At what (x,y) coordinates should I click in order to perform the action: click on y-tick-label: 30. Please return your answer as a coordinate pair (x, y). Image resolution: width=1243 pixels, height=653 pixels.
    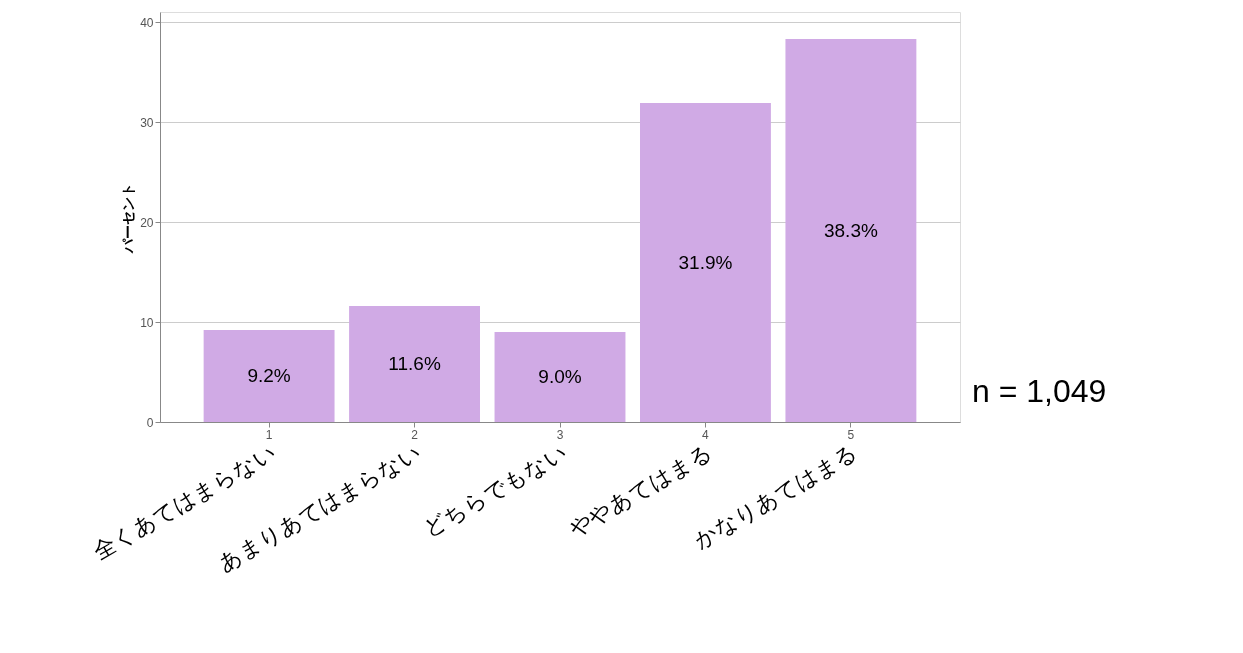
    Looking at the image, I should click on (147, 122).